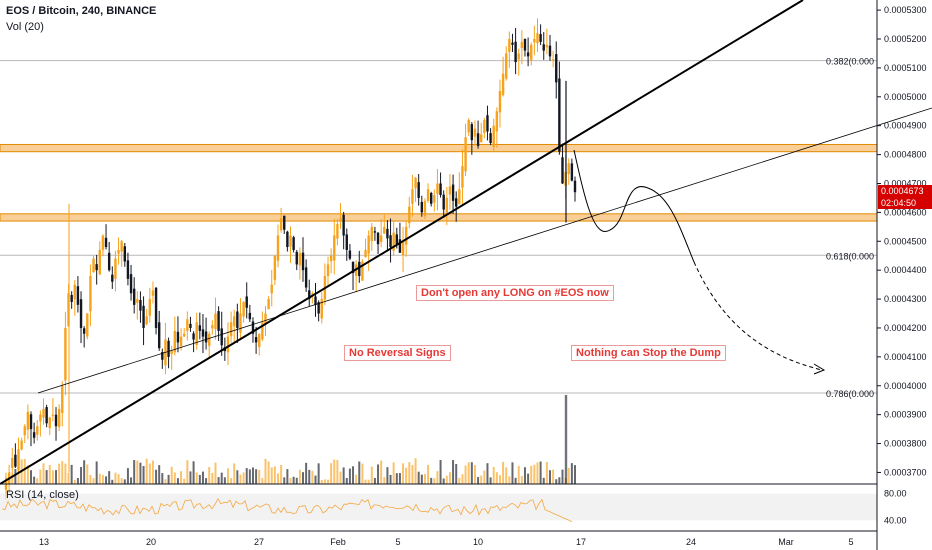  What do you see at coordinates (397, 353) in the screenshot?
I see `annotation-no-reversal: No Reversal Signs` at bounding box center [397, 353].